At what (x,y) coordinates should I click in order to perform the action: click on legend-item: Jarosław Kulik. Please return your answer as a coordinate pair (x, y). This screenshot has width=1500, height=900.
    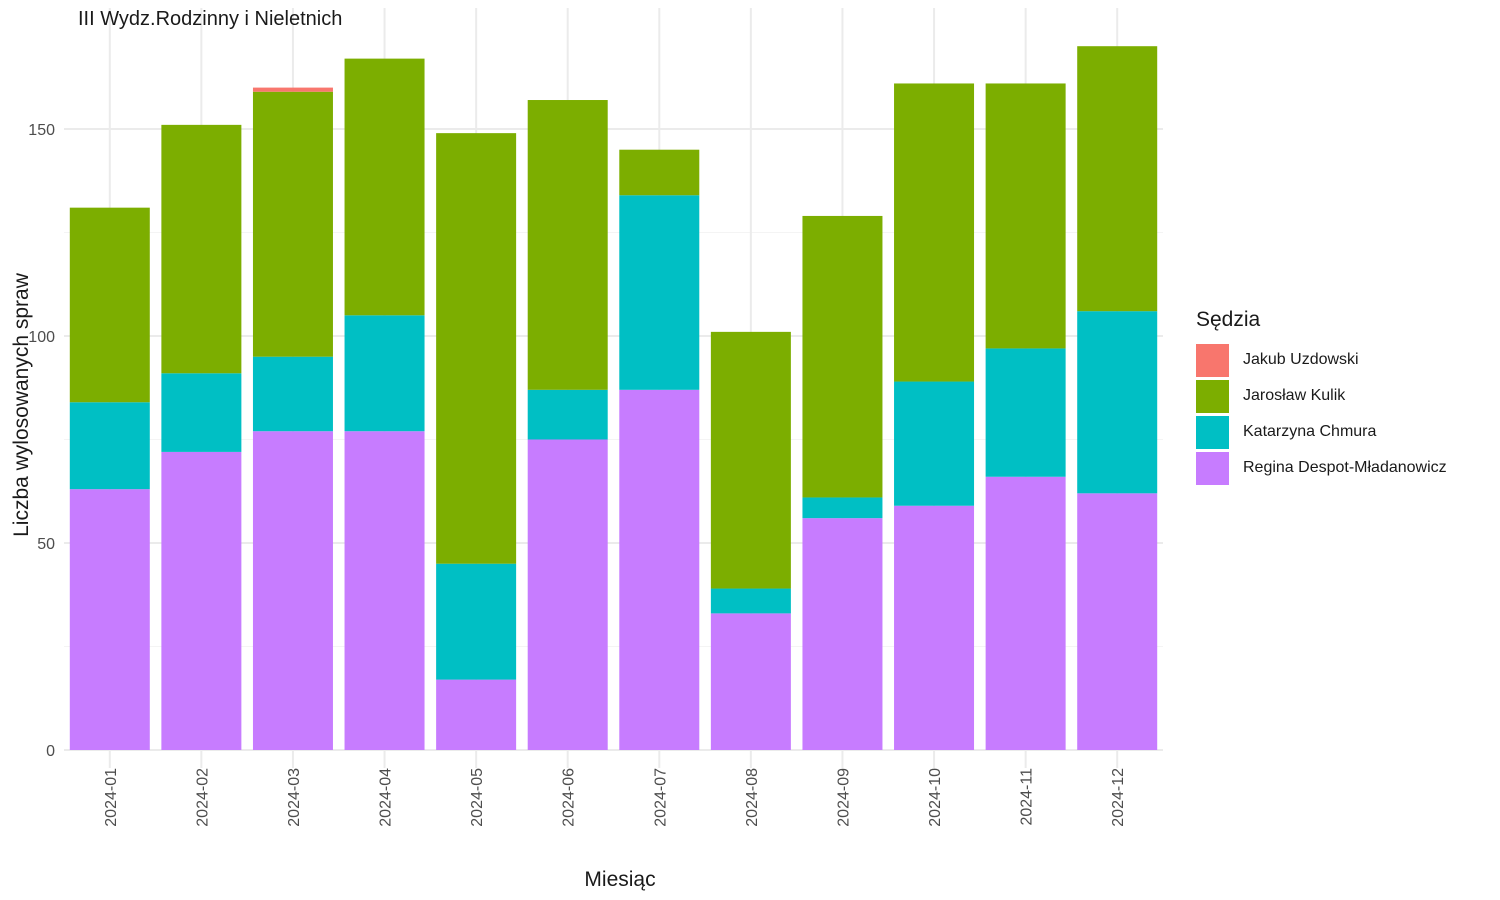
    Looking at the image, I should click on (1321, 396).